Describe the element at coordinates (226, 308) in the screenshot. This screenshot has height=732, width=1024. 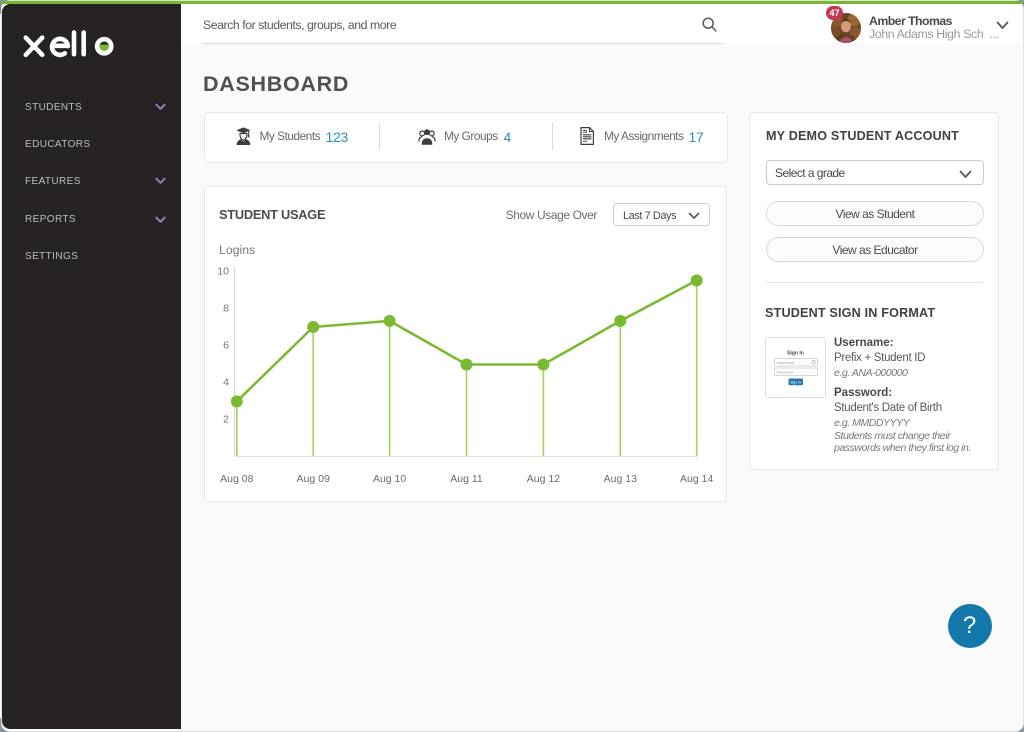
I see `svg-text: 8` at that location.